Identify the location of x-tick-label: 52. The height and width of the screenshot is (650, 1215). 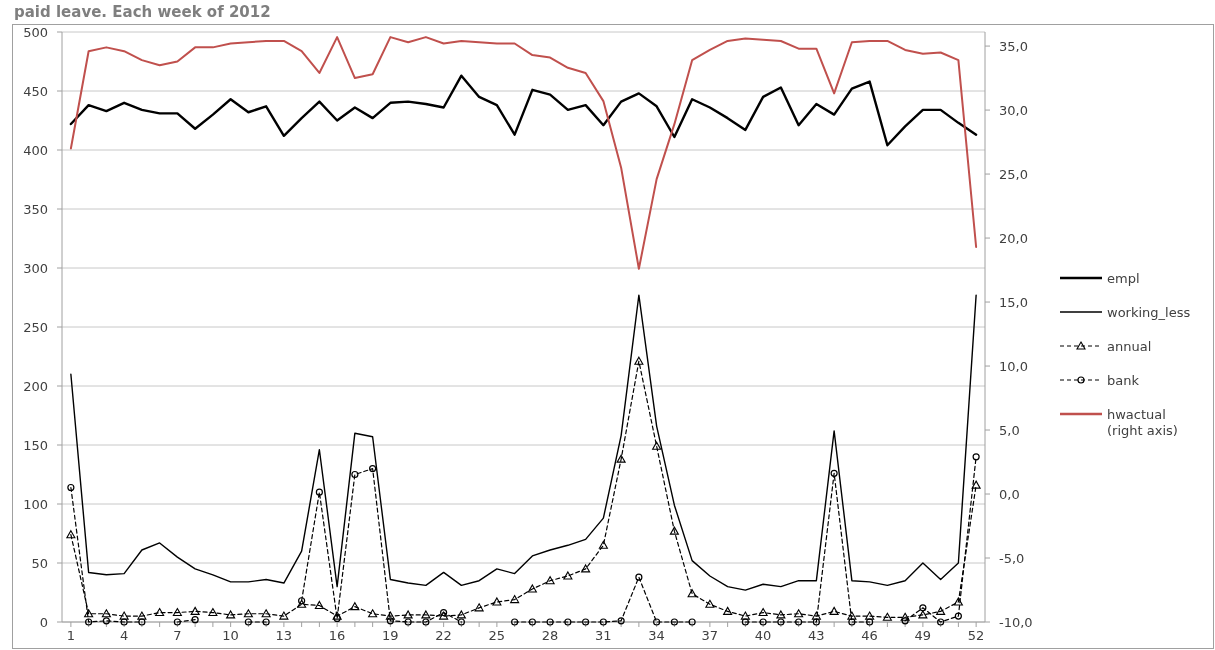
(976, 635).